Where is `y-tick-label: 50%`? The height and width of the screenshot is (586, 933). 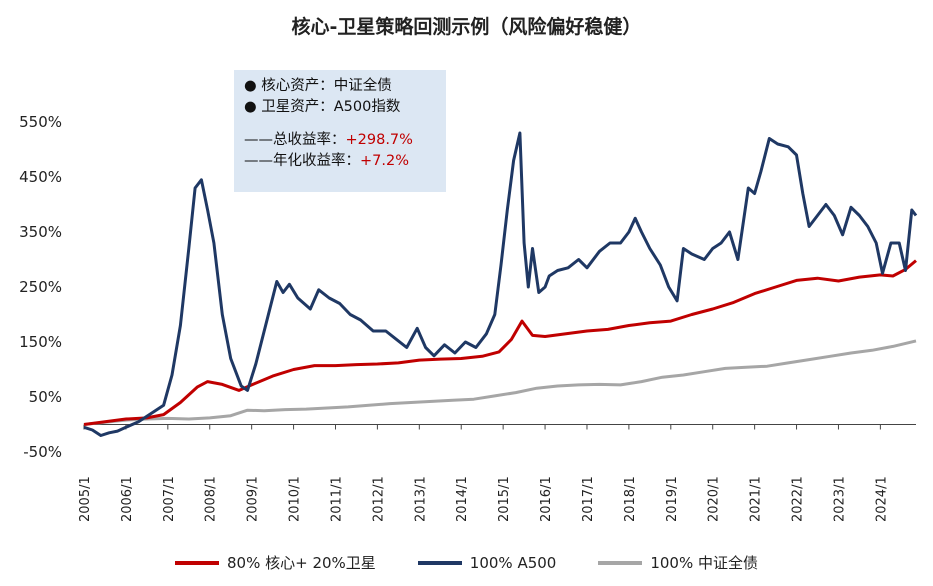 y-tick-label: 50% is located at coordinates (45, 397).